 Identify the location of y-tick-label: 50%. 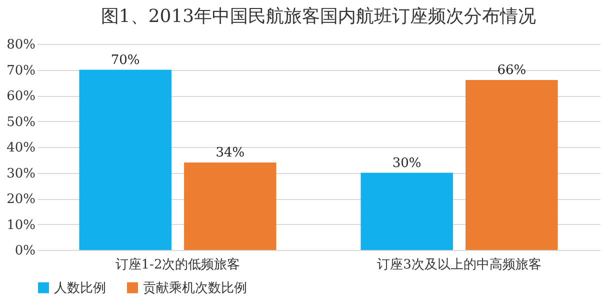
(21, 122).